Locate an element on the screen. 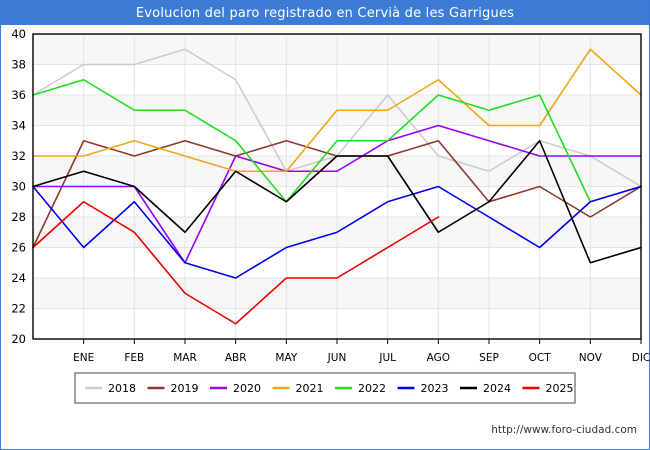  legend-label-2019: 2019 is located at coordinates (185, 388).